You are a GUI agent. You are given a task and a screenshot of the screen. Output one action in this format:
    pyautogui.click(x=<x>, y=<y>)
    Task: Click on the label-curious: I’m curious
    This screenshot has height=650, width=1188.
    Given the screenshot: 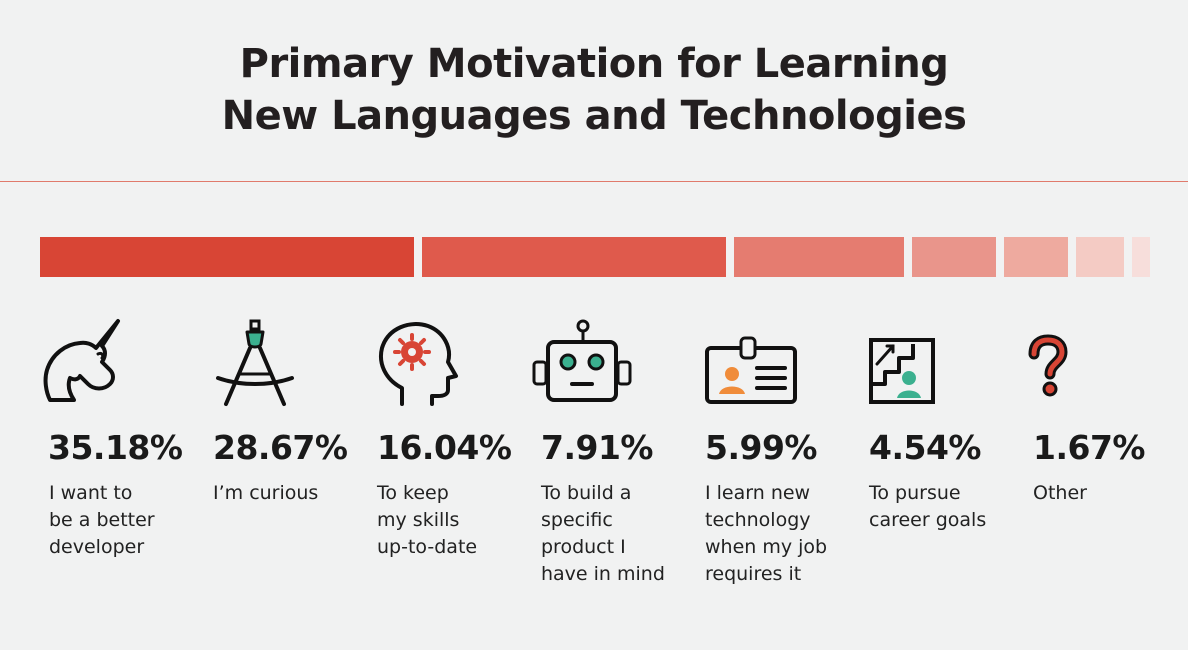 What is the action you would take?
    pyautogui.click(x=288, y=493)
    